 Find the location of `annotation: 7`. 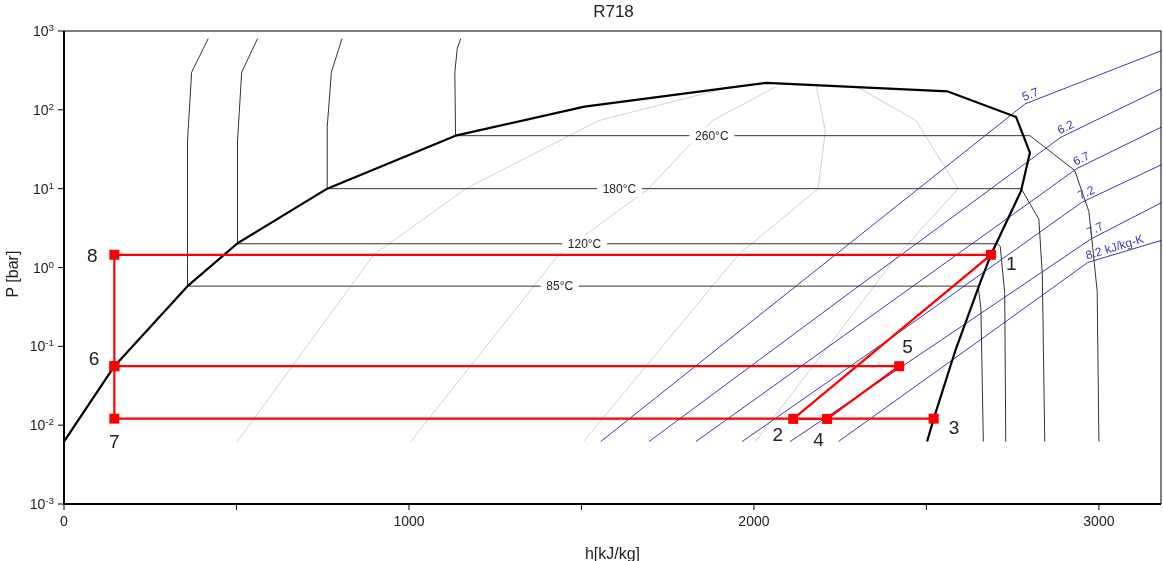

annotation: 7 is located at coordinates (114, 441).